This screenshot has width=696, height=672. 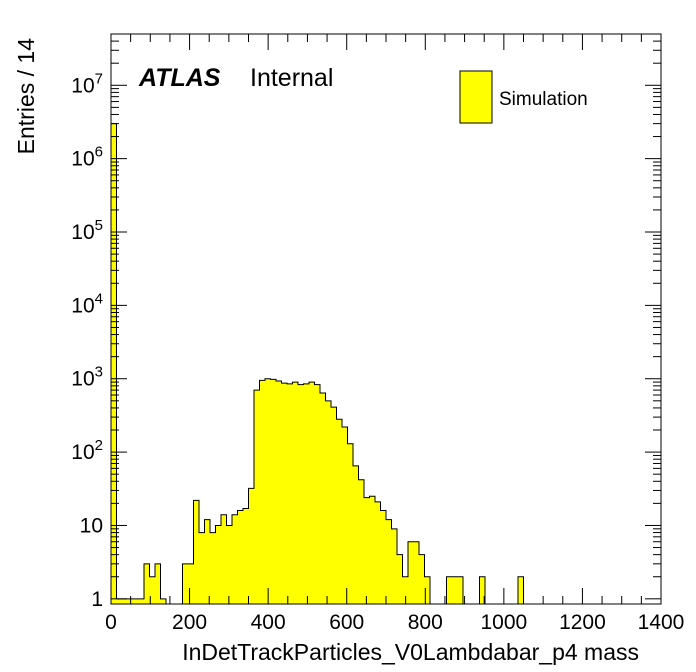 I want to click on x-tick-label: 1400, so click(x=661, y=622).